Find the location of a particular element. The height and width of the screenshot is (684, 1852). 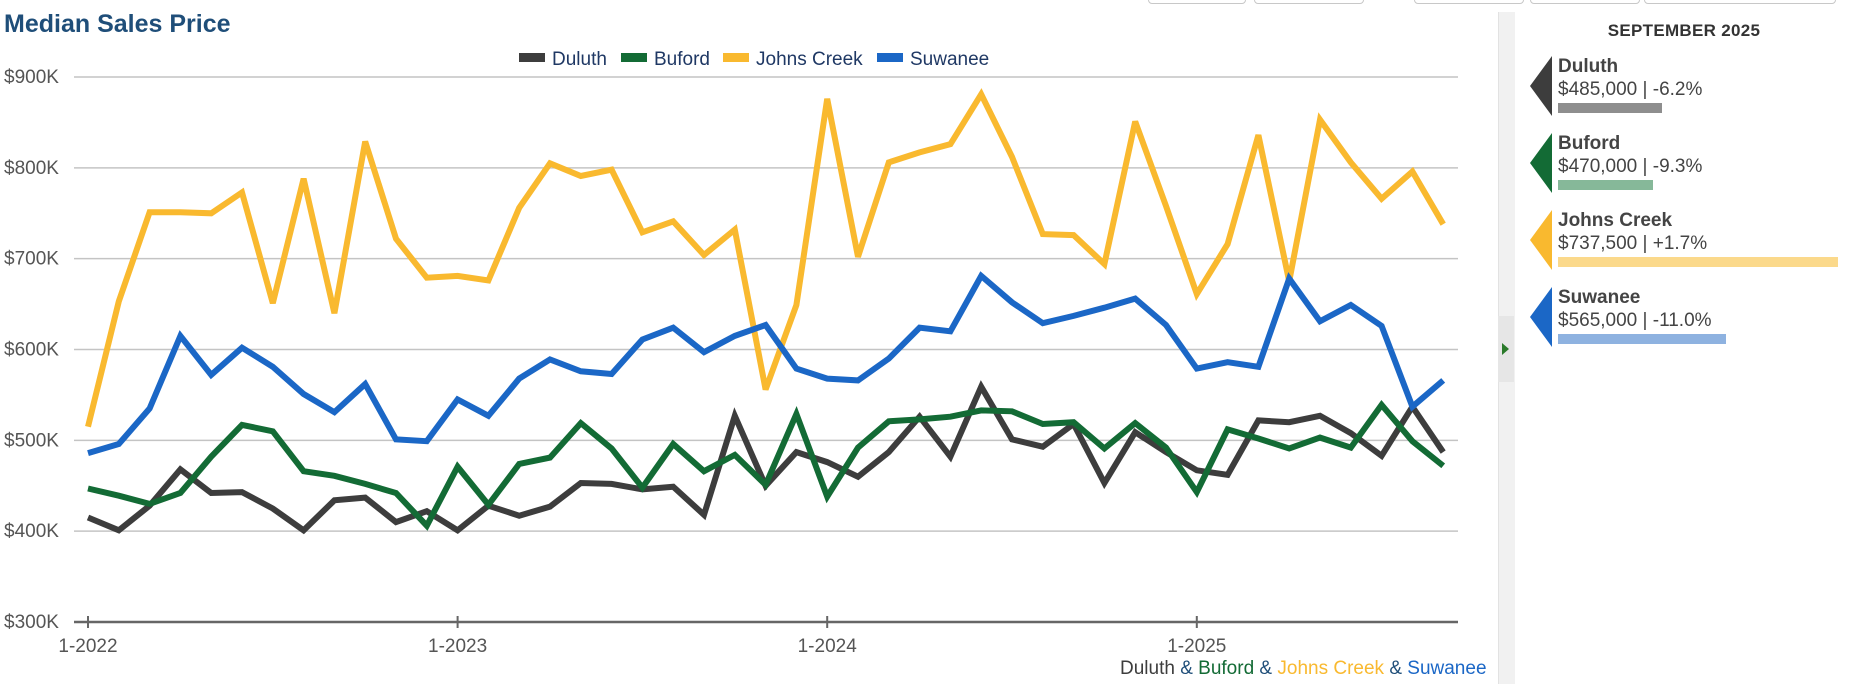

summary-value: $470,000 | -9.3% is located at coordinates (1630, 166).